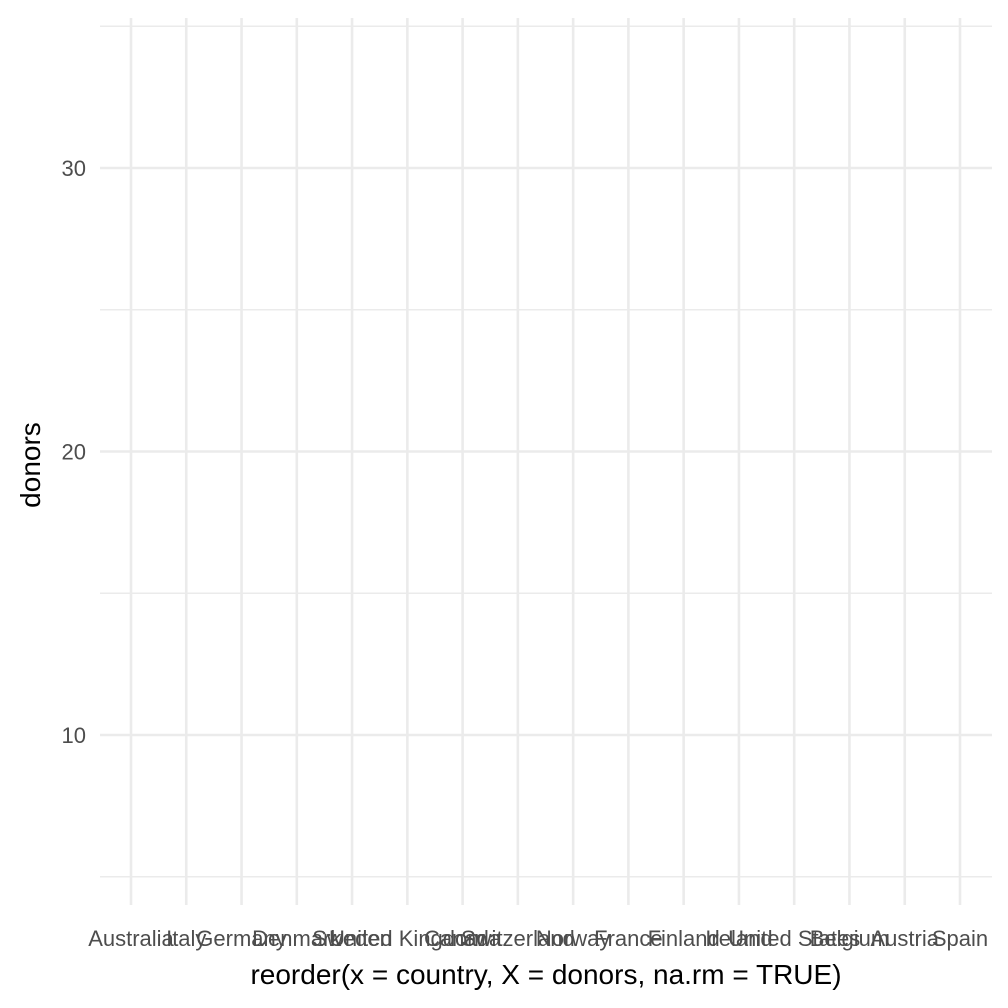  I want to click on x-tick-label: United Kingdom, so click(407, 938).